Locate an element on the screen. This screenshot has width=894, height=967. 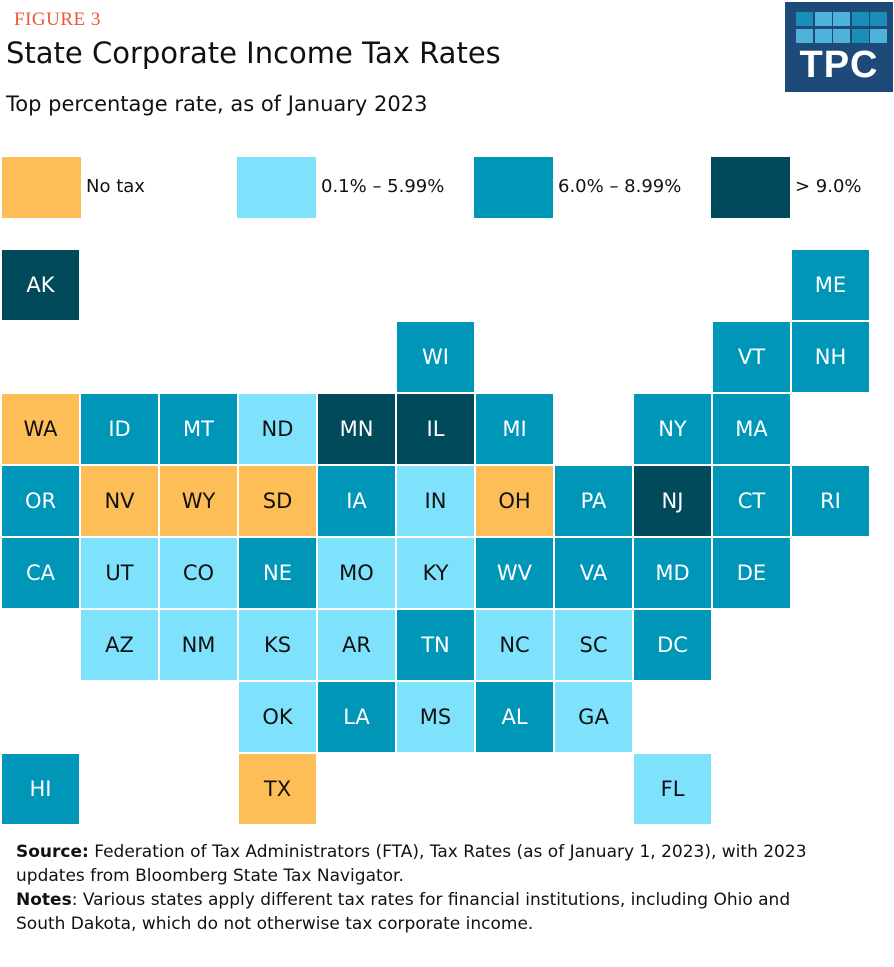
legend-swatch-low is located at coordinates (276, 187).